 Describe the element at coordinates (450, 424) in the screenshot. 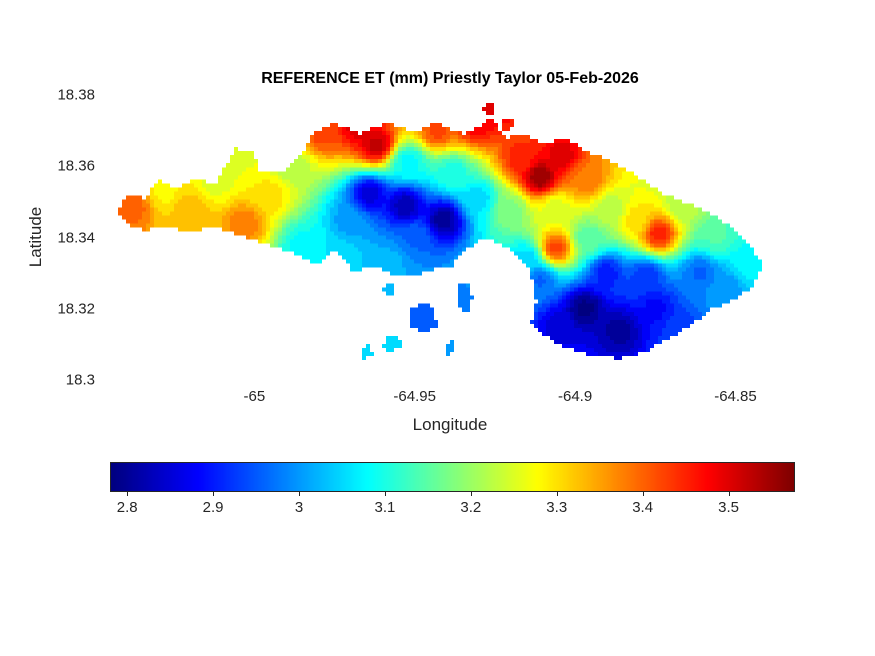

I see `x-axis-label: Longitude` at that location.